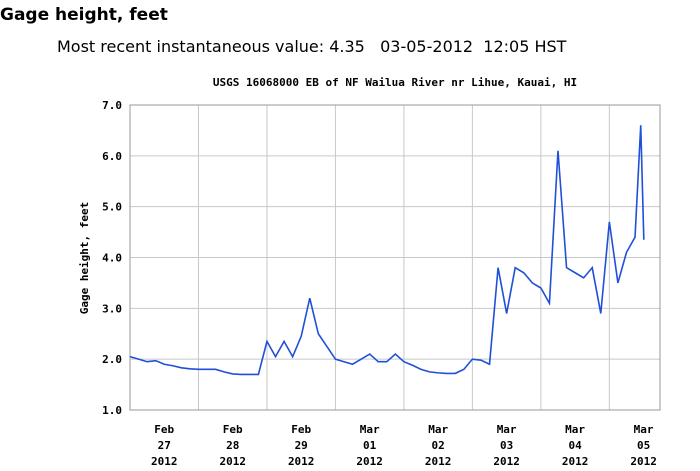 The image size is (700, 471). What do you see at coordinates (232, 445) in the screenshot?
I see `x-tick-label: 28` at bounding box center [232, 445].